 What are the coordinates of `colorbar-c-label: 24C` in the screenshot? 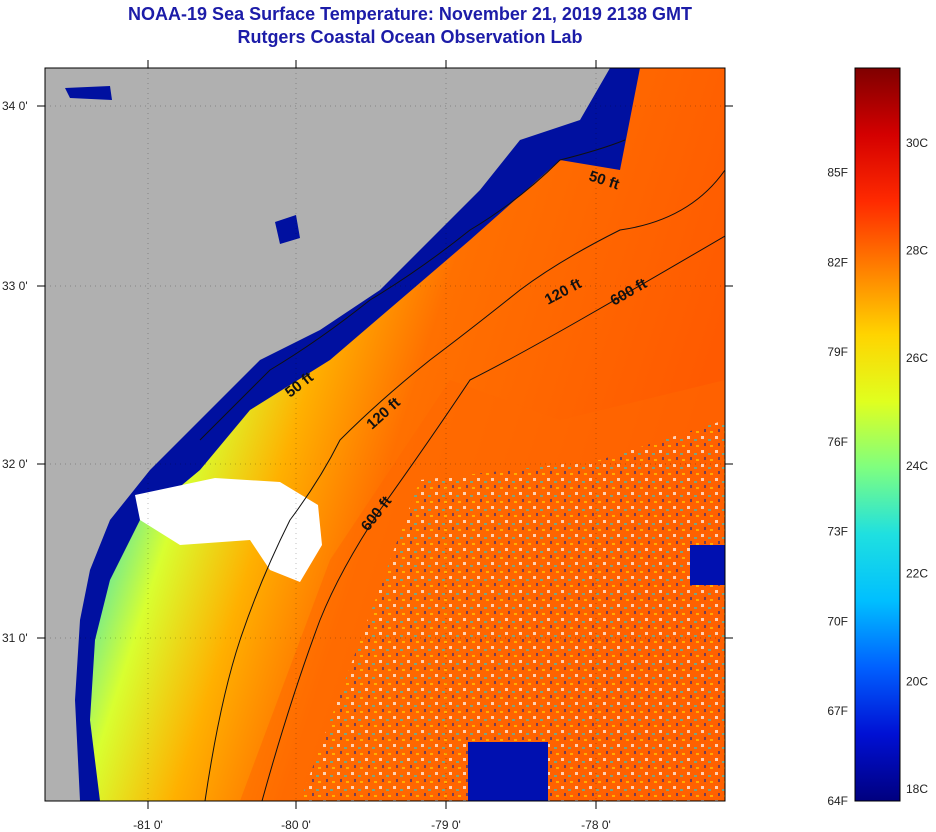 It's located at (917, 466).